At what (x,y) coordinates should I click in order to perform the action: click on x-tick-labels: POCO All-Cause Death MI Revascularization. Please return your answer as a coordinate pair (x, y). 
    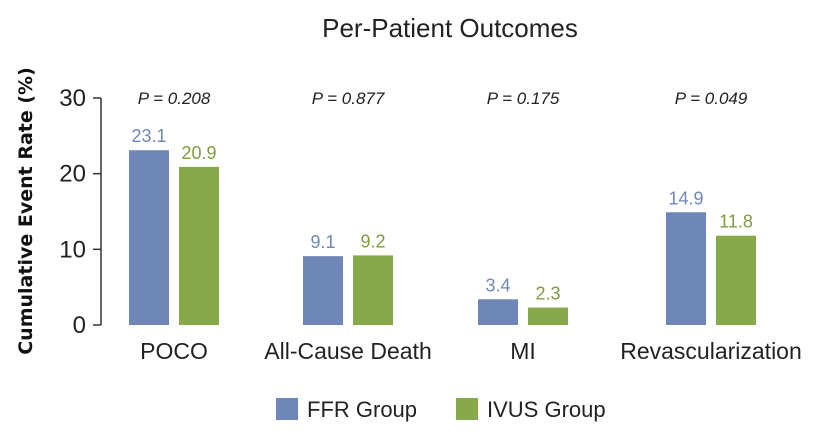
    Looking at the image, I should click on (471, 351).